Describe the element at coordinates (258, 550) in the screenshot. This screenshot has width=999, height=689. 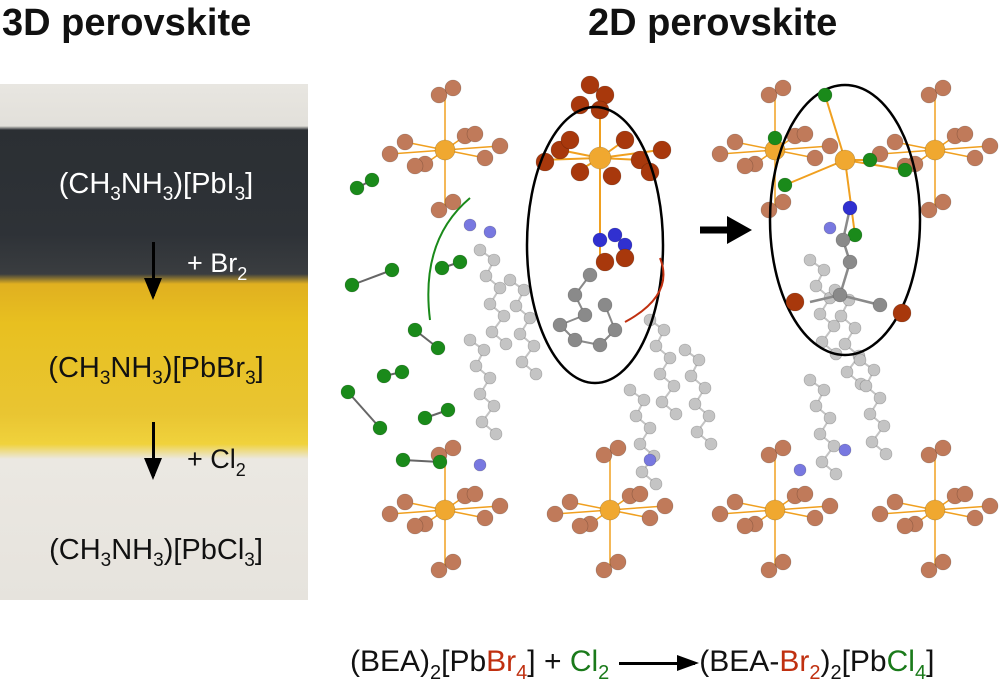
I see `formula-text: ]` at that location.